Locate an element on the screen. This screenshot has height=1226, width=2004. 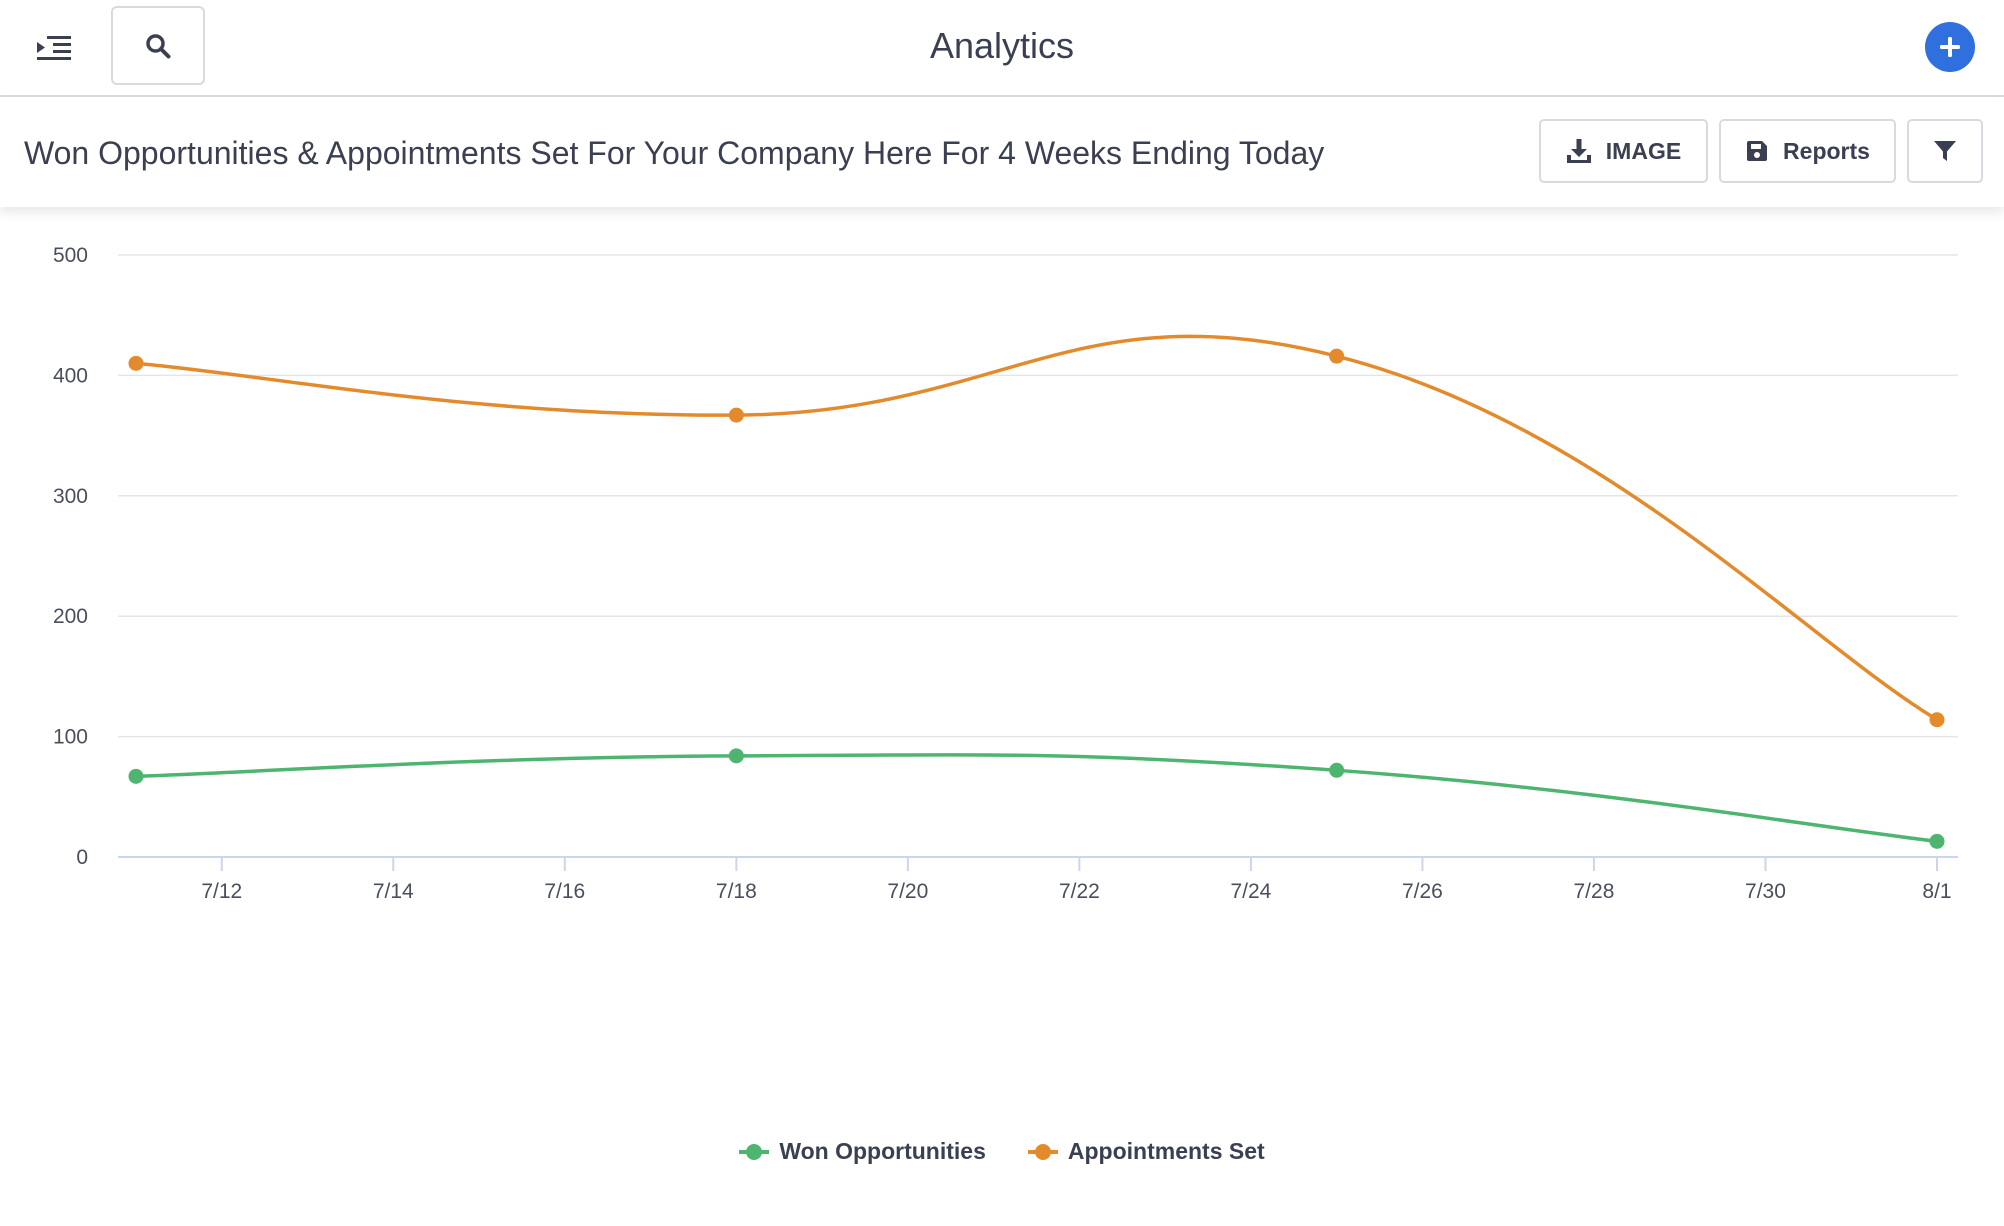
y-tick-label: 500 is located at coordinates (70, 255).